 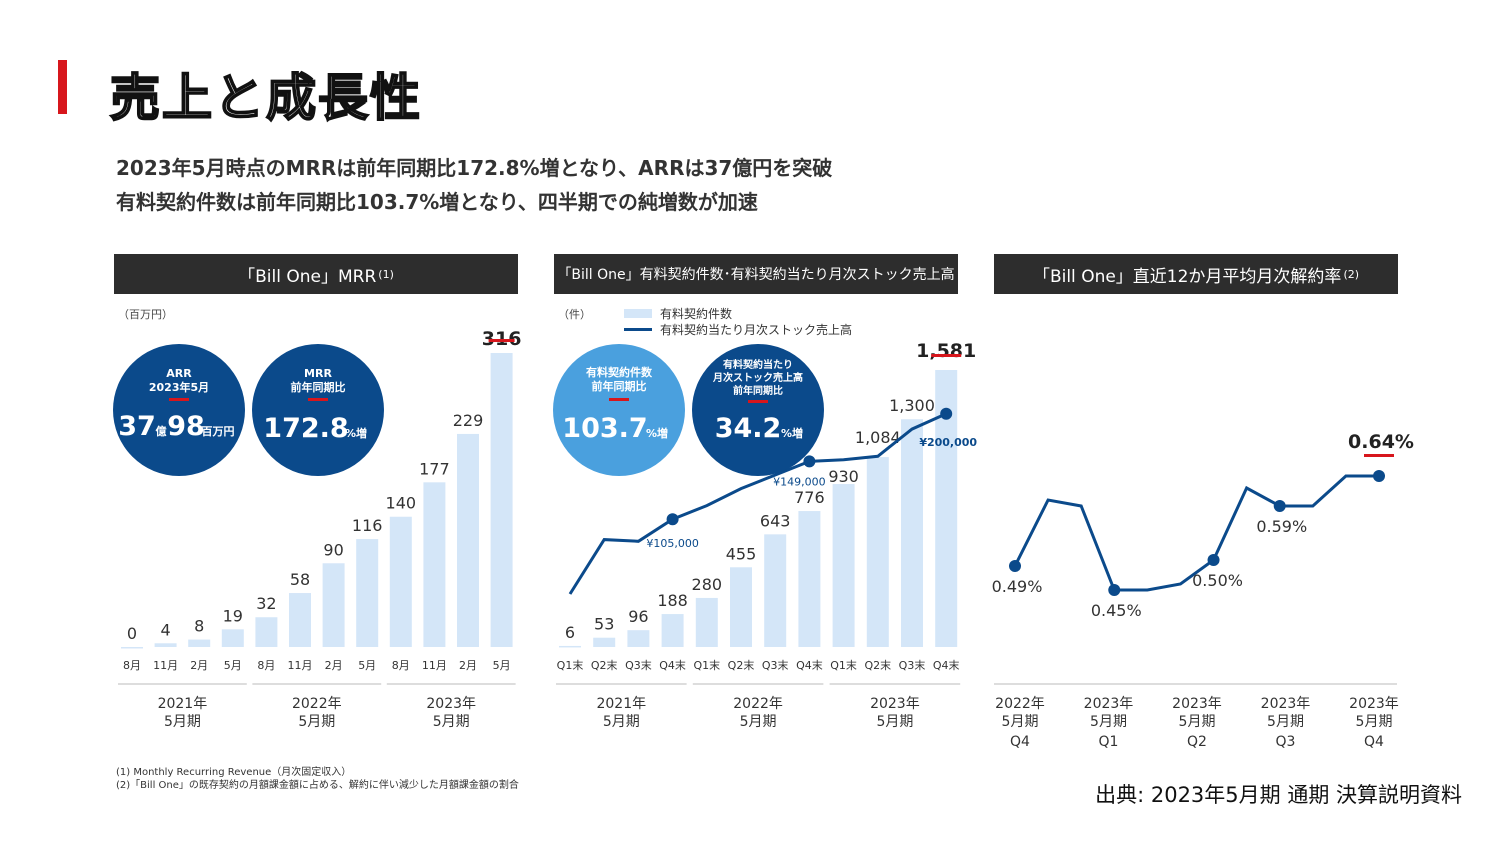 I want to click on mrr-x-tick: 5月, so click(x=233, y=665).